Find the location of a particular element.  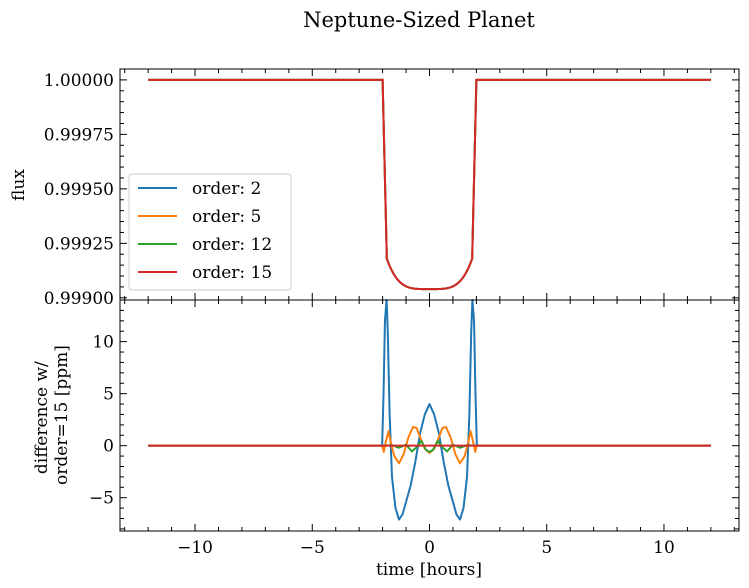

y-tick-label: −5 is located at coordinates (101, 499).